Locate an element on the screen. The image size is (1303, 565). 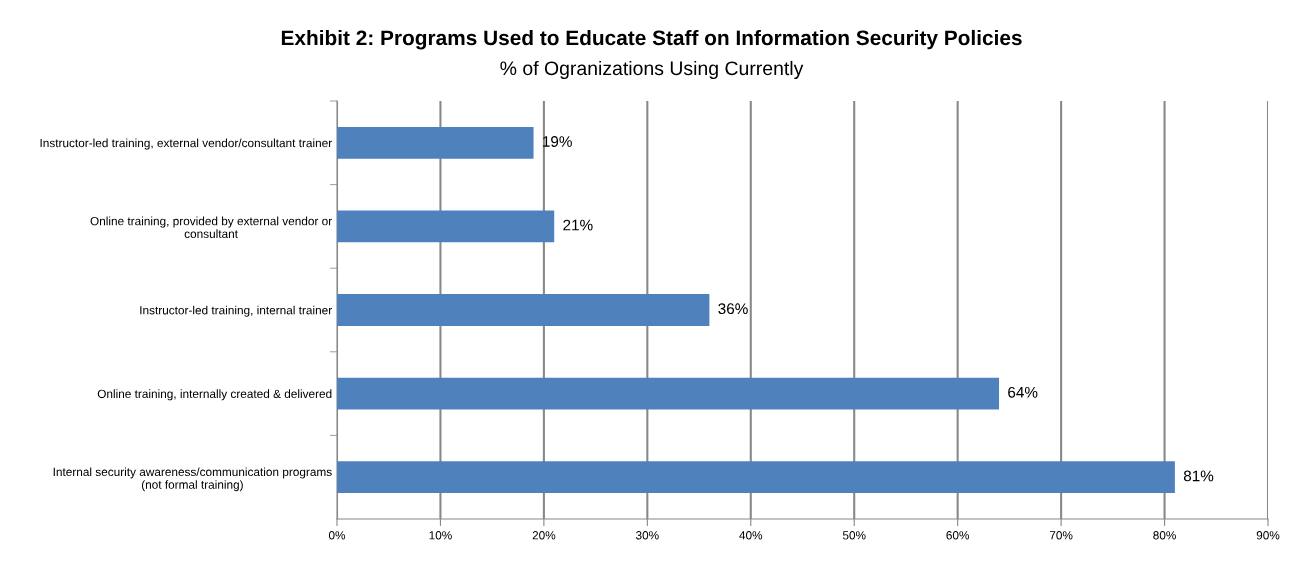
y-tick-label: Instructor-led training, external vendor/consultant trainer is located at coordinates (186, 144).